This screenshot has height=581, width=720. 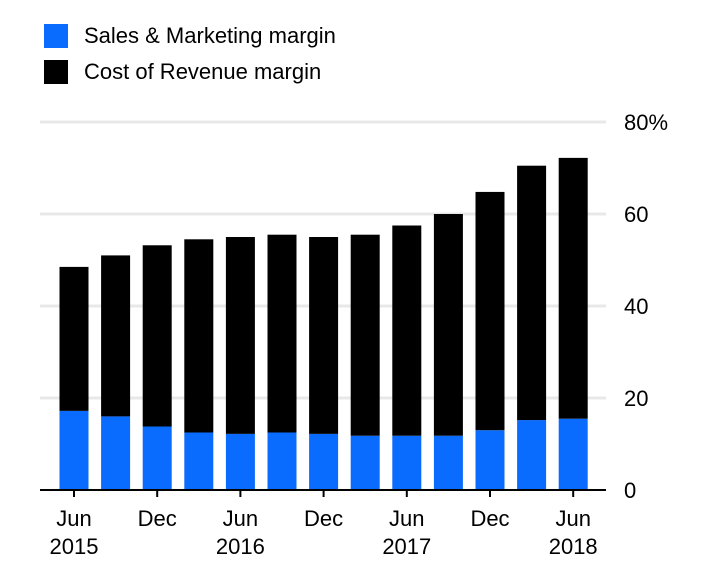 What do you see at coordinates (157, 518) in the screenshot?
I see `x-tick-label-2: Dec` at bounding box center [157, 518].